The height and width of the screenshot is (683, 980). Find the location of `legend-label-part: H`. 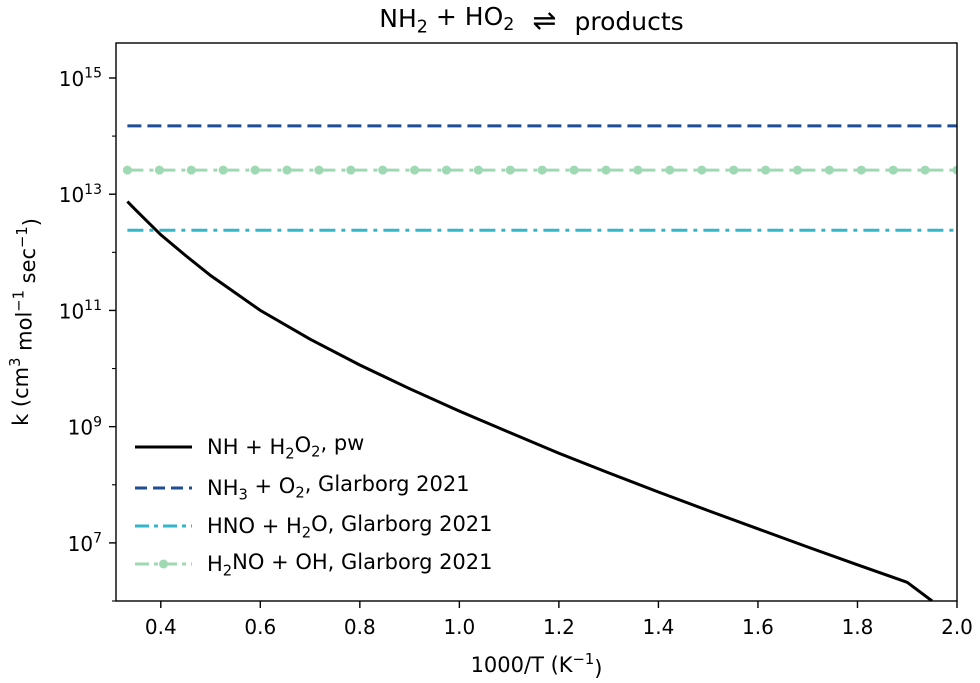

legend-label-part: H is located at coordinates (215, 564).